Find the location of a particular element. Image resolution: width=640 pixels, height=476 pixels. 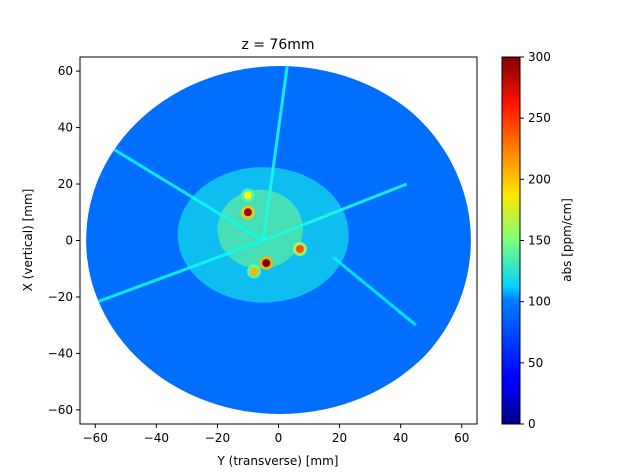

y-axis: −60 −40 −20 0 20 40 60 is located at coordinates (64, 240).